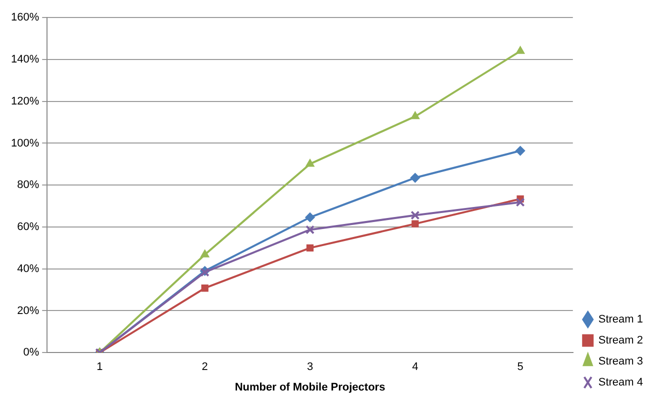 The width and height of the screenshot is (665, 406). Describe the element at coordinates (99, 367) in the screenshot. I see `x-tick-label: 1` at that location.